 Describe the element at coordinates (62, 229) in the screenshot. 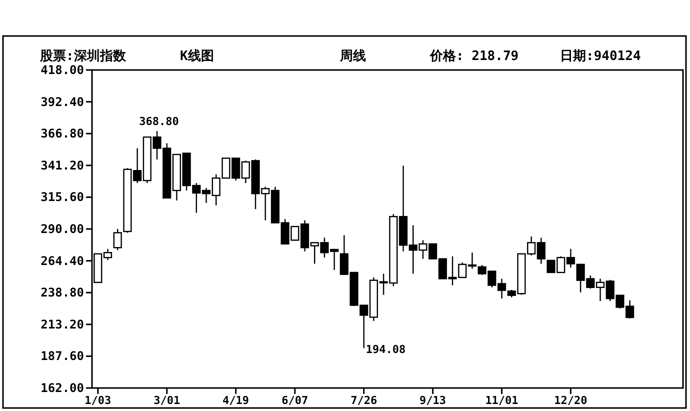

I see `ytick: 290.00` at that location.